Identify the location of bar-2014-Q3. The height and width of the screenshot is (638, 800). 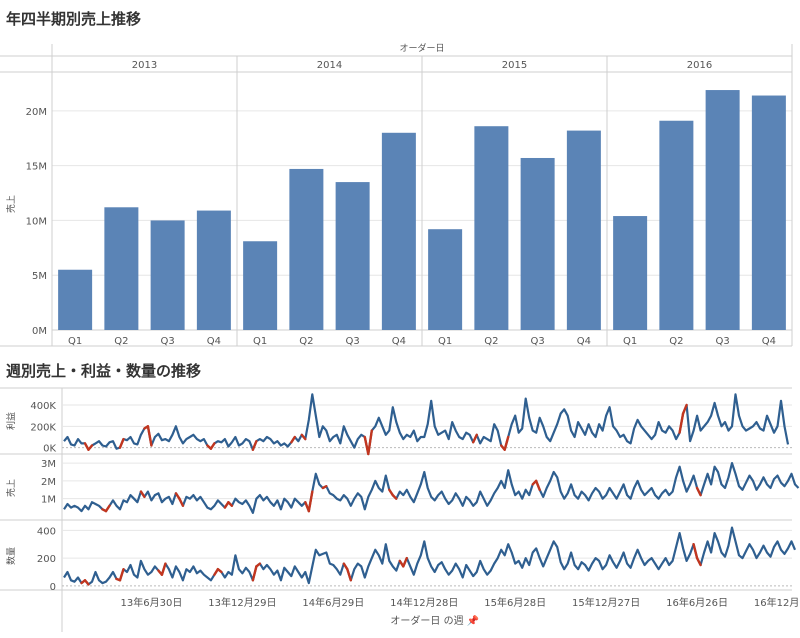
(352, 256).